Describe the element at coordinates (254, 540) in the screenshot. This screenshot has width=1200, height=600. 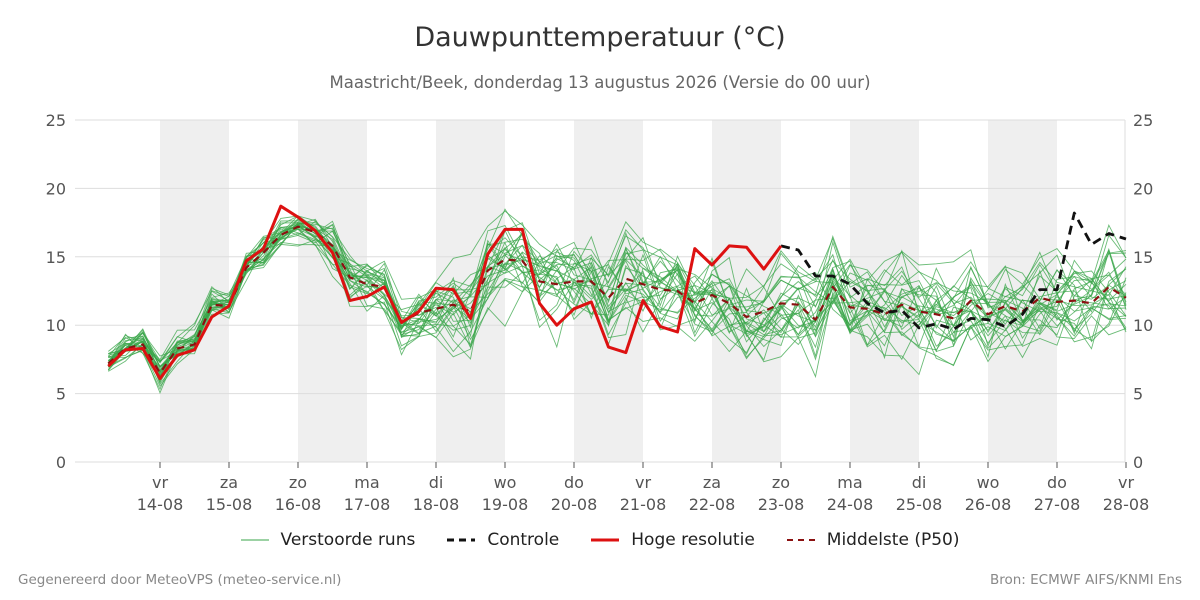
I see `legend-swatch-ensemble` at that location.